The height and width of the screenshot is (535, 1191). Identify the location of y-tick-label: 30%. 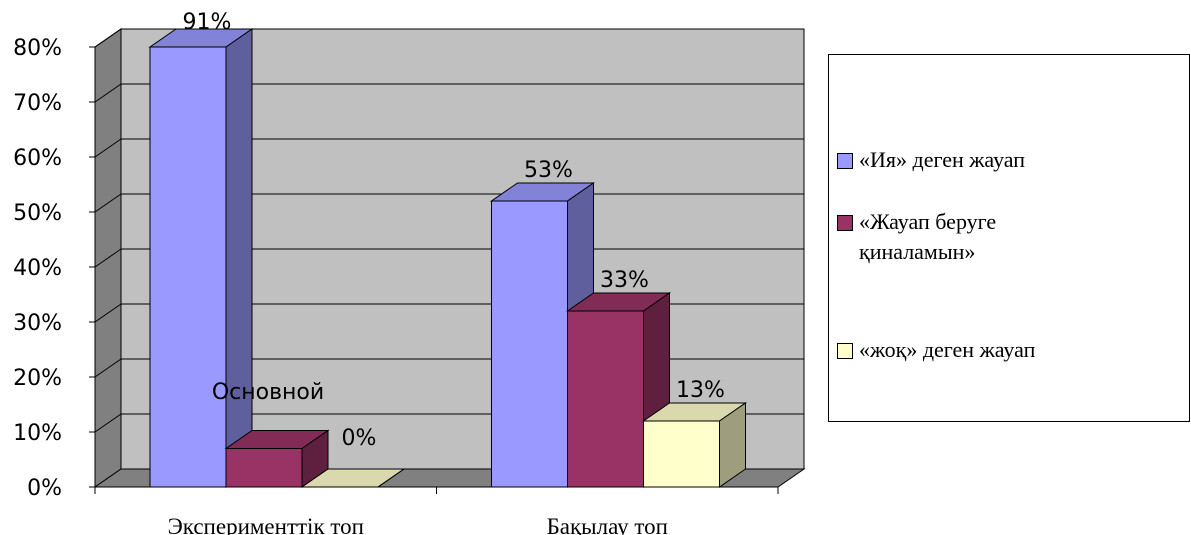
(37, 323).